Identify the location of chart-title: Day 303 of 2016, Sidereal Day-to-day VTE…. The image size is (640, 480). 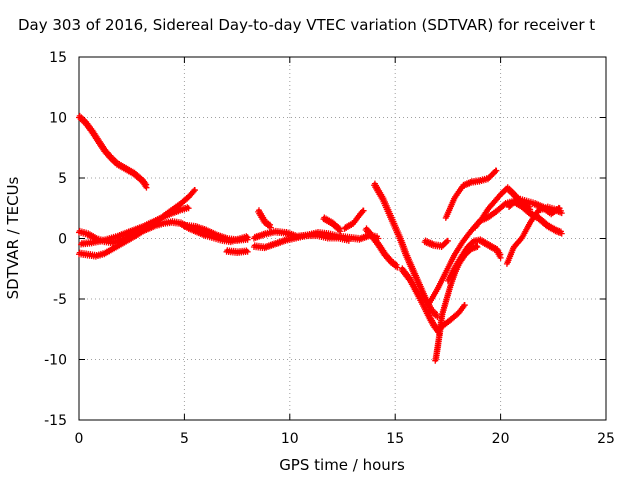
(307, 25).